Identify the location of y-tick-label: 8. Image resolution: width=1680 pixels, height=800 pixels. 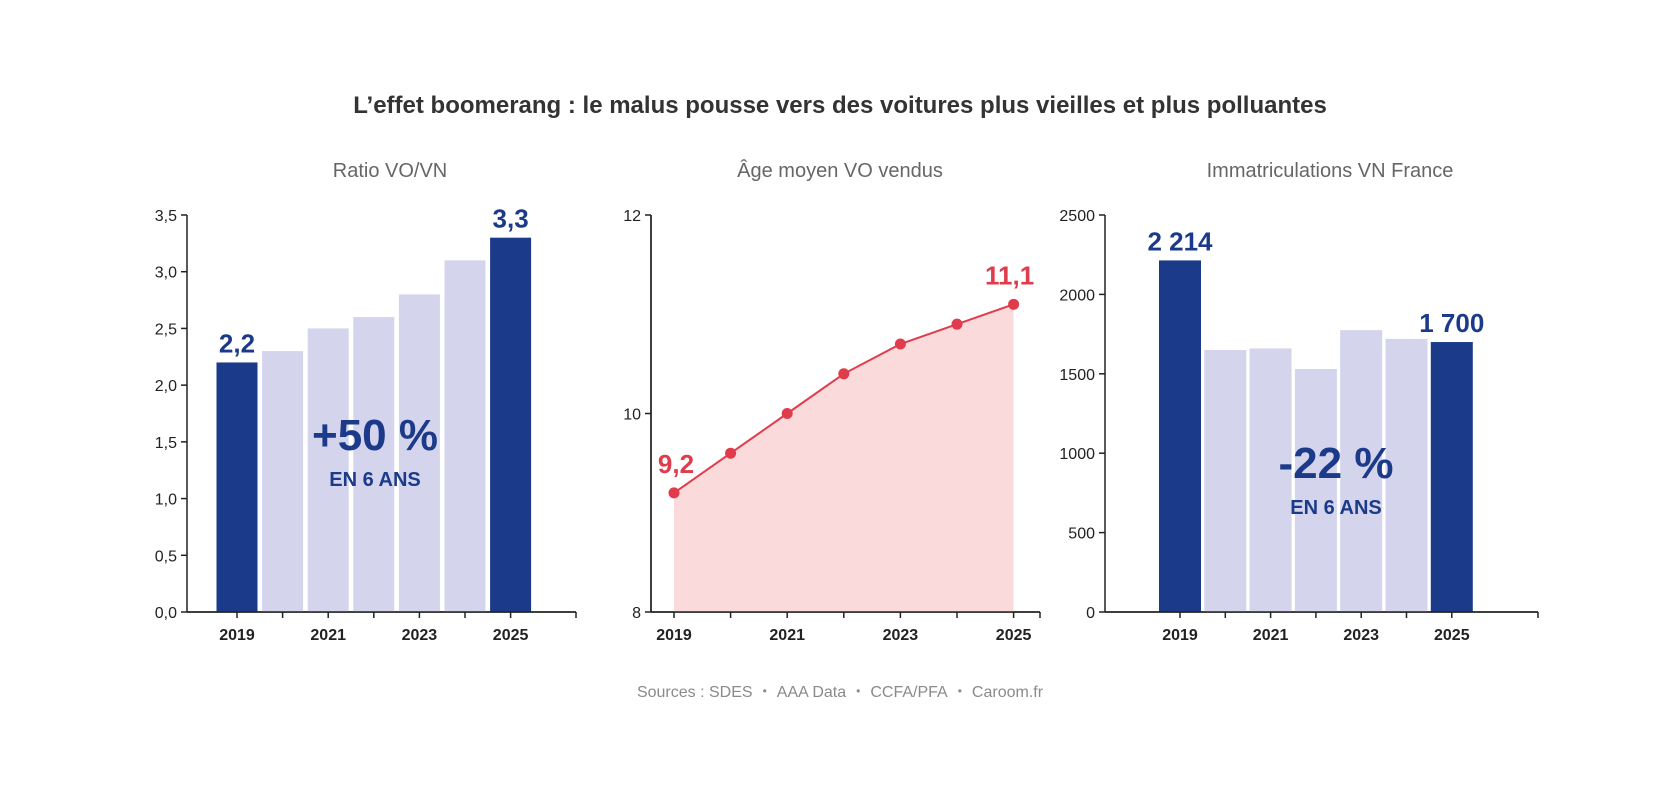
(636, 613).